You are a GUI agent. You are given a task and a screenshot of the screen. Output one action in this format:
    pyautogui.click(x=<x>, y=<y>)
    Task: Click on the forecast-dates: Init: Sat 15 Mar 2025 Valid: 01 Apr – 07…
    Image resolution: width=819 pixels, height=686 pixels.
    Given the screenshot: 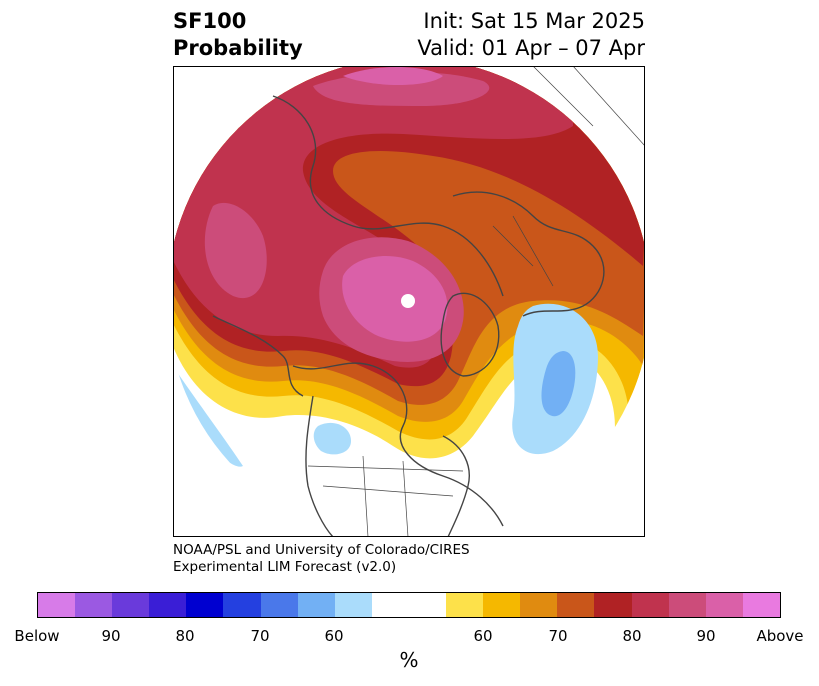 What is the action you would take?
    pyautogui.click(x=531, y=35)
    